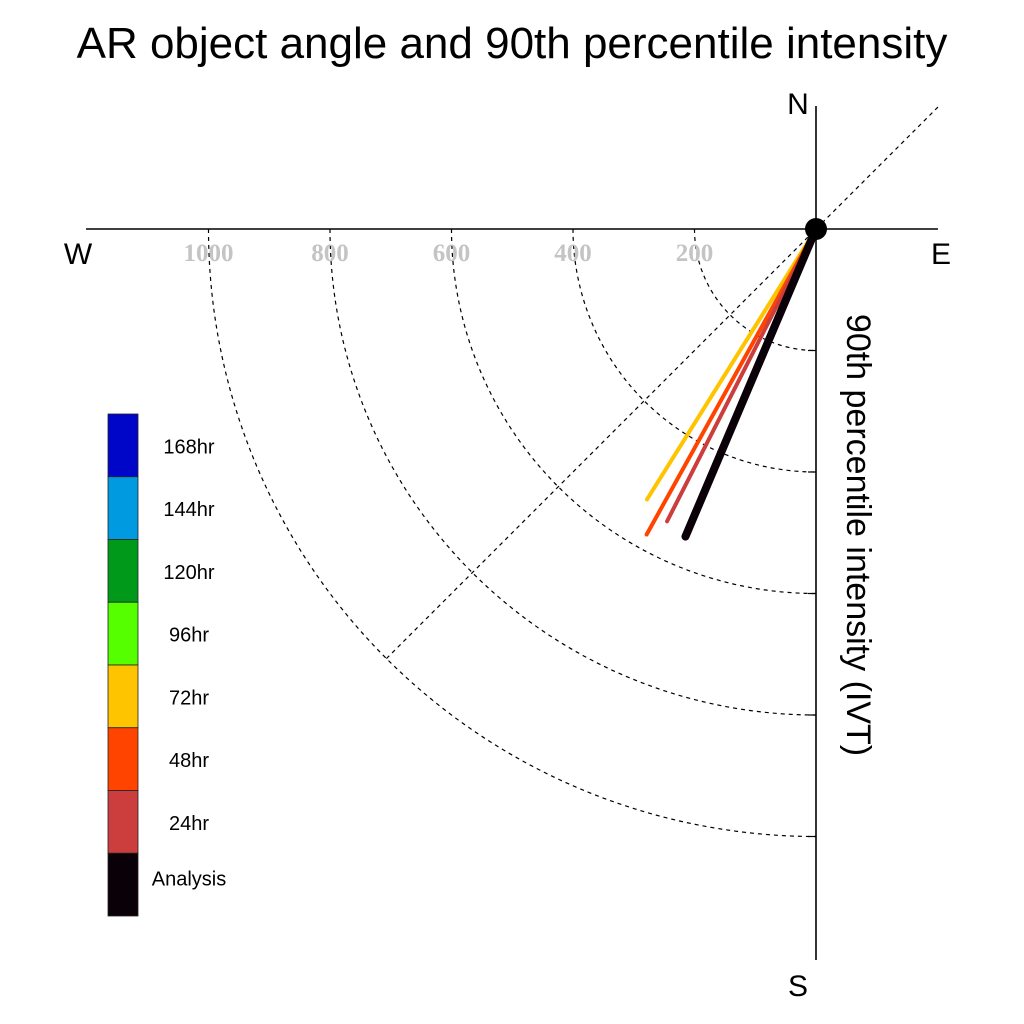 The image size is (1024, 1024). Describe the element at coordinates (941, 254) in the screenshot. I see `compass-east-label: E` at that location.